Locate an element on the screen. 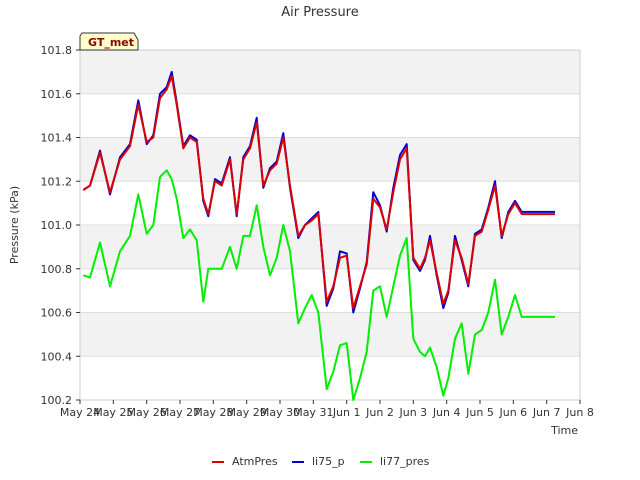 Image resolution: width=640 pixels, height=480 pixels. y-tick-label: 100.6 is located at coordinates (57, 313).